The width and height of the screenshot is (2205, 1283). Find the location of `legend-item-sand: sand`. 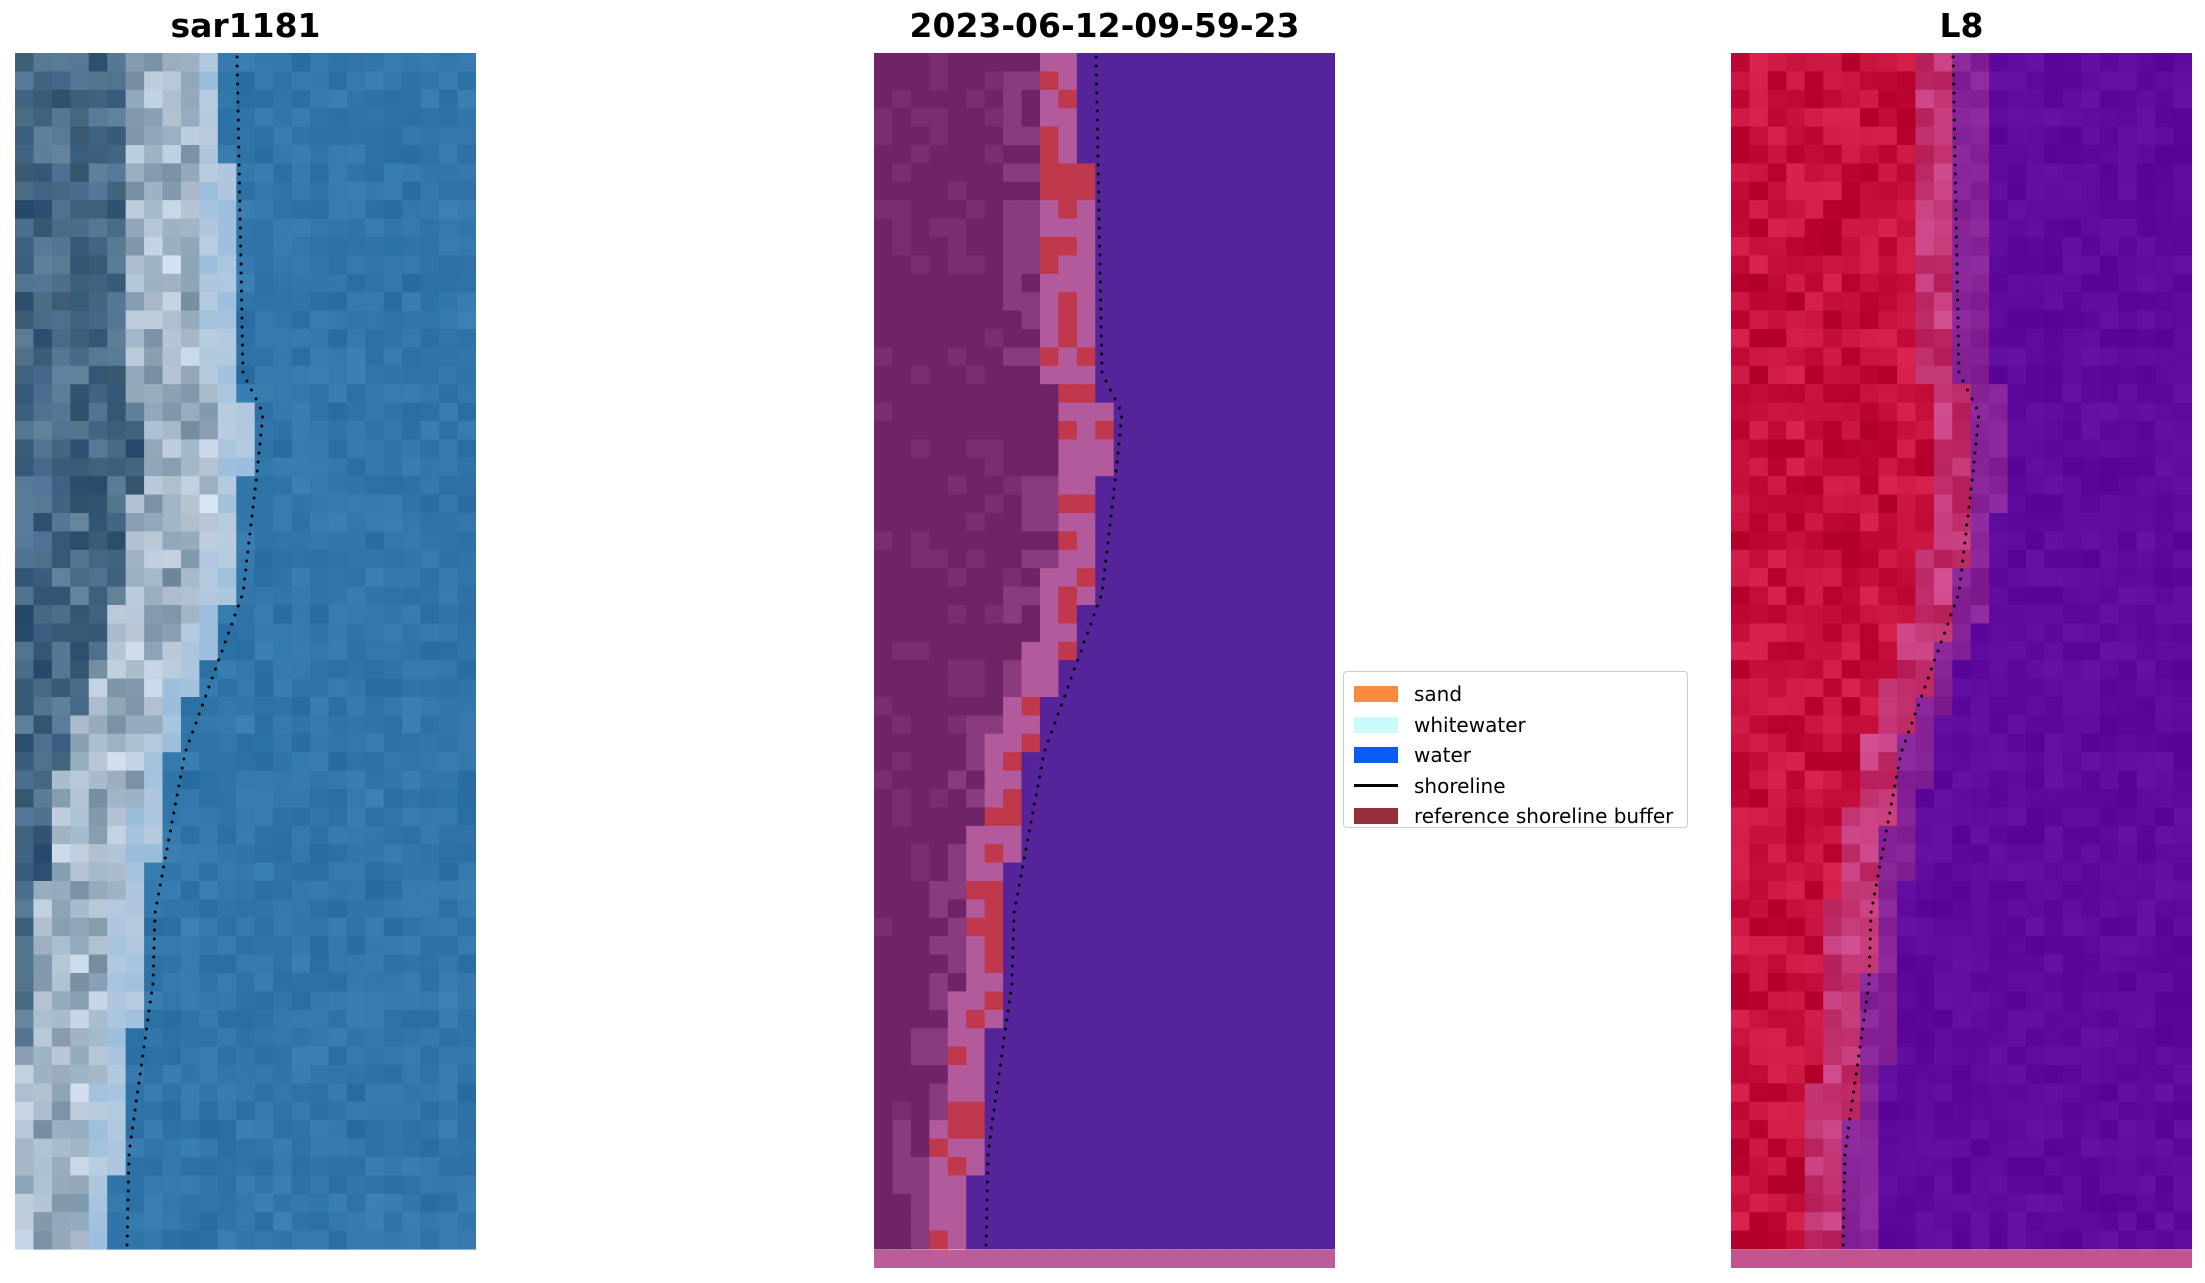

legend-item-sand: sand is located at coordinates (1515, 694).